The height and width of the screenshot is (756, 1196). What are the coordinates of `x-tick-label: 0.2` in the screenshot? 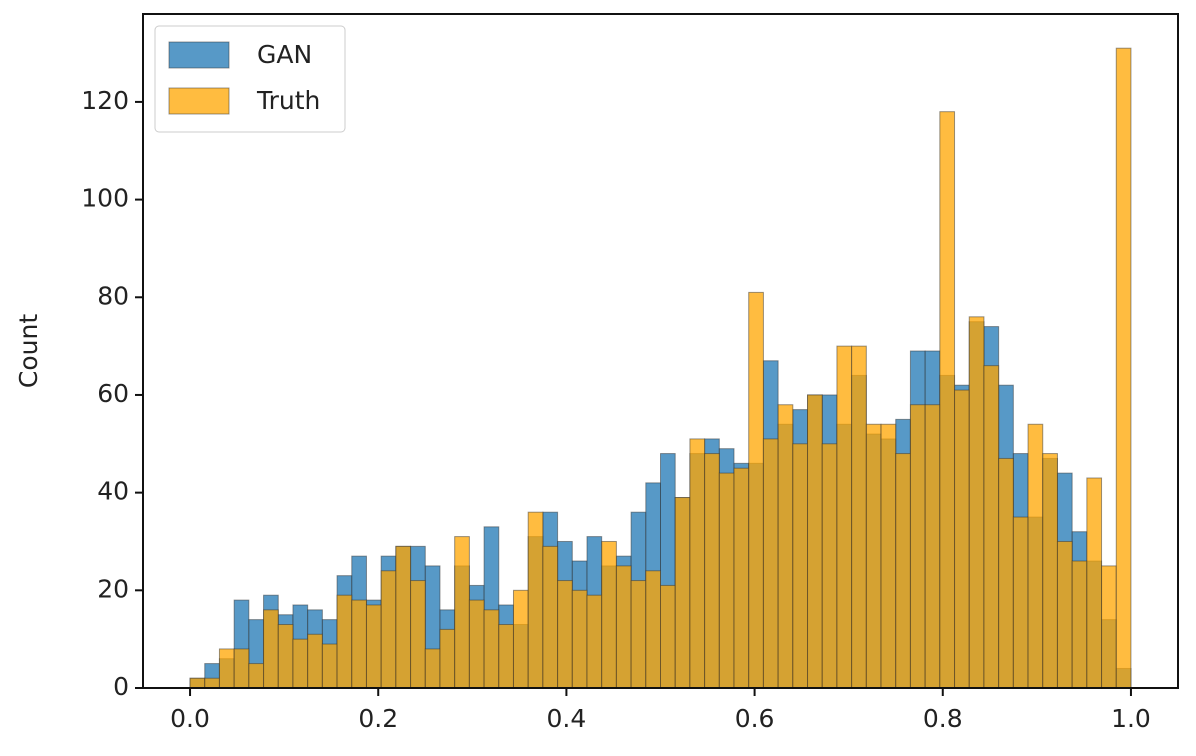 It's located at (378, 718).